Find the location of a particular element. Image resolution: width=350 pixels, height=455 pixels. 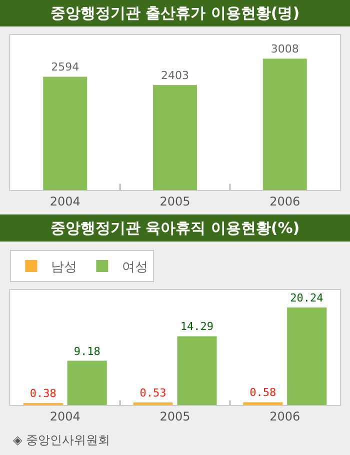

data-label: 0.38 is located at coordinates (43, 393).